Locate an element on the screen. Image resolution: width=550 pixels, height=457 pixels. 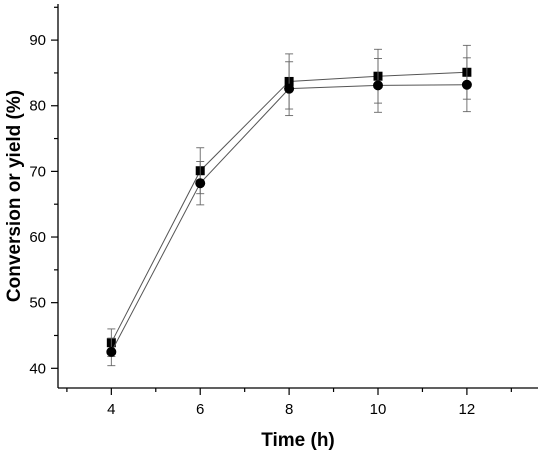
y-ticks: 40 50 60 70 80 90 is located at coordinates (43, 191).